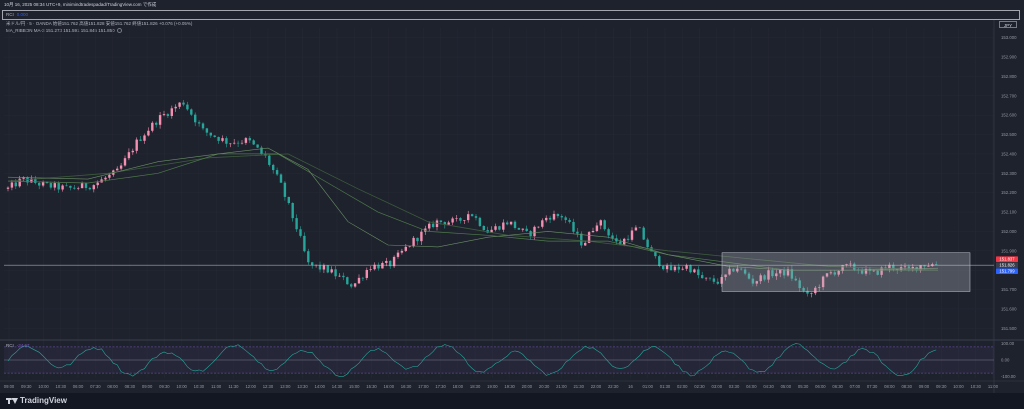 The height and width of the screenshot is (409, 1024). I want to click on price-tick-label: 152.900, so click(1009, 57).